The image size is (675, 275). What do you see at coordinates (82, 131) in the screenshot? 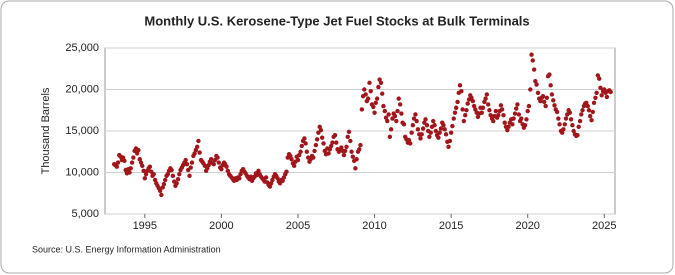
I see `y-tick-label: 15,000` at bounding box center [82, 131].